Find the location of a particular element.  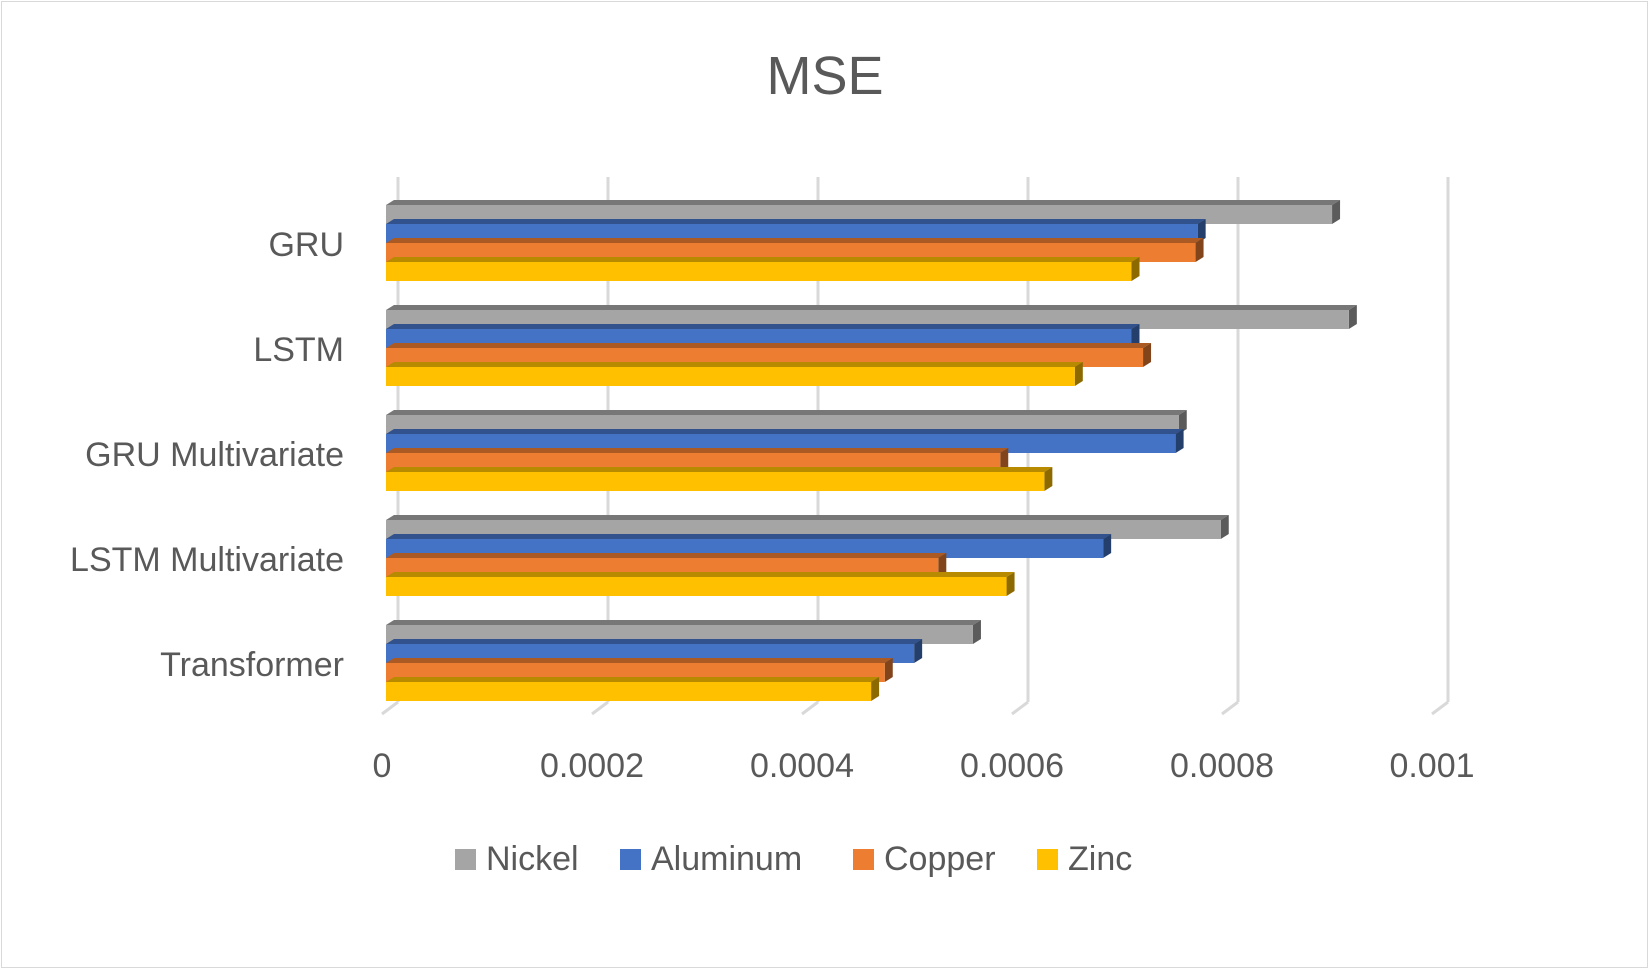

legend-item-aluminum: Aluminum is located at coordinates (711, 859).